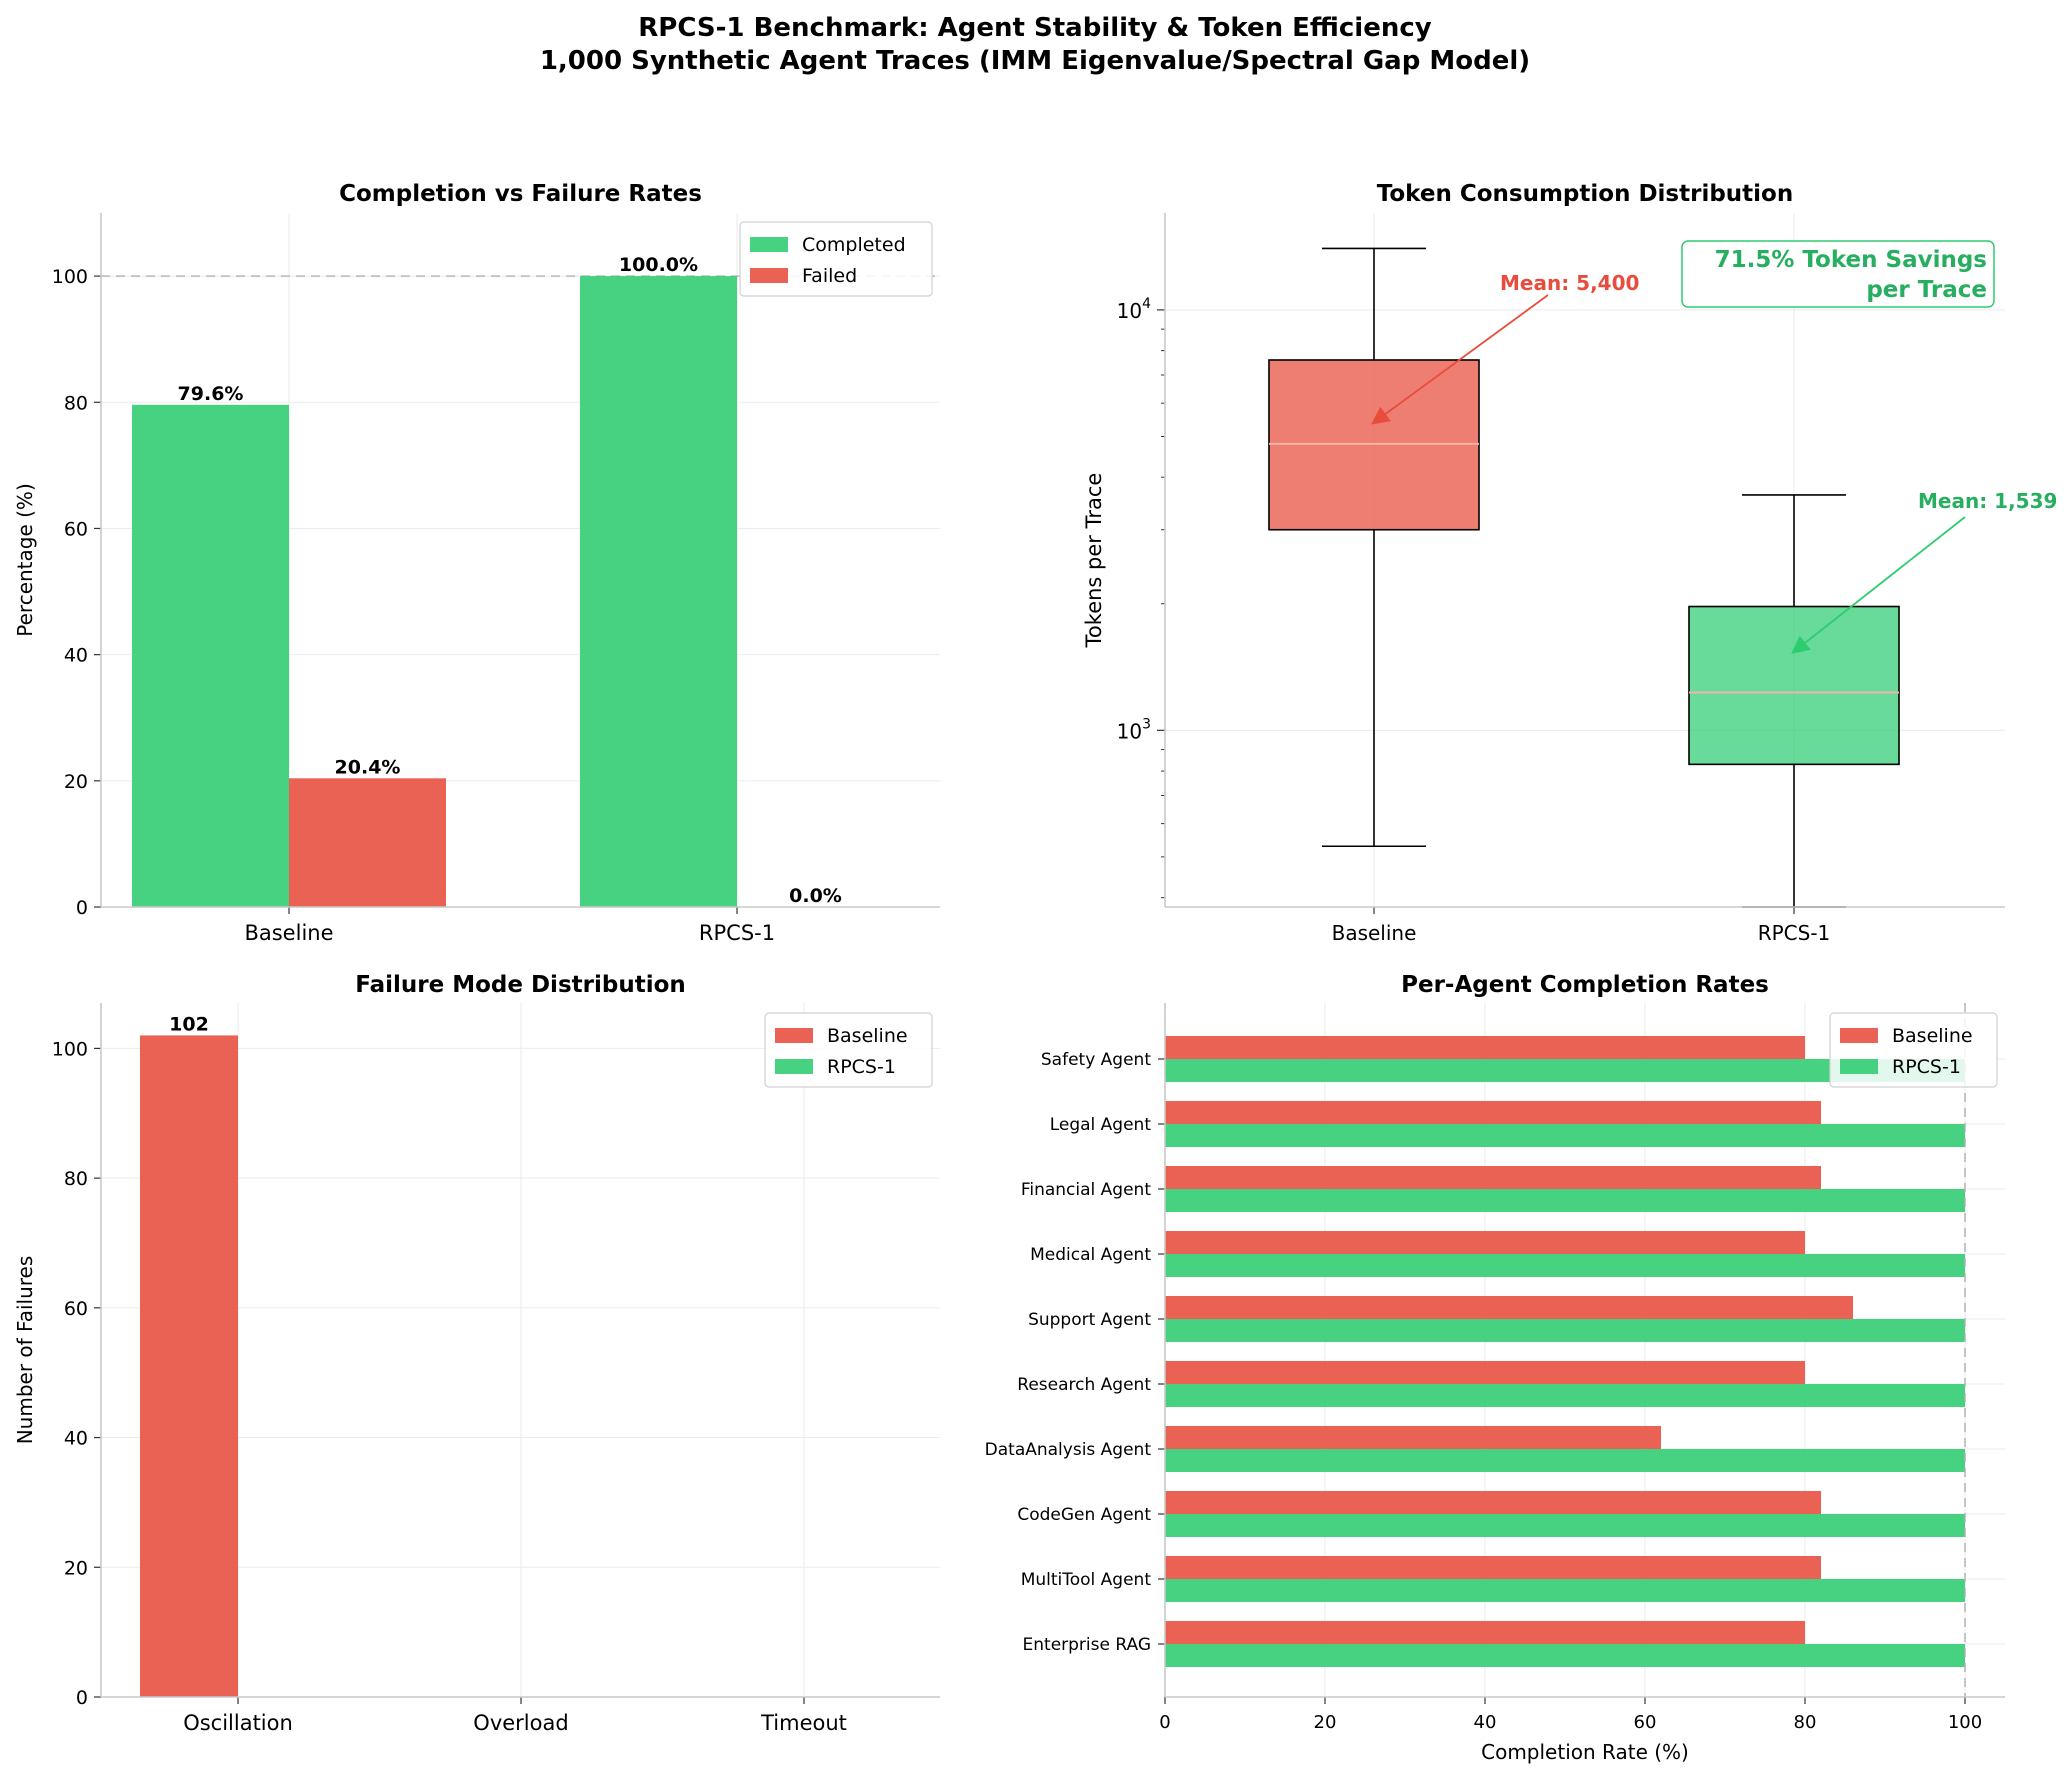  What do you see at coordinates (367, 842) in the screenshot?
I see `bar-failed` at bounding box center [367, 842].